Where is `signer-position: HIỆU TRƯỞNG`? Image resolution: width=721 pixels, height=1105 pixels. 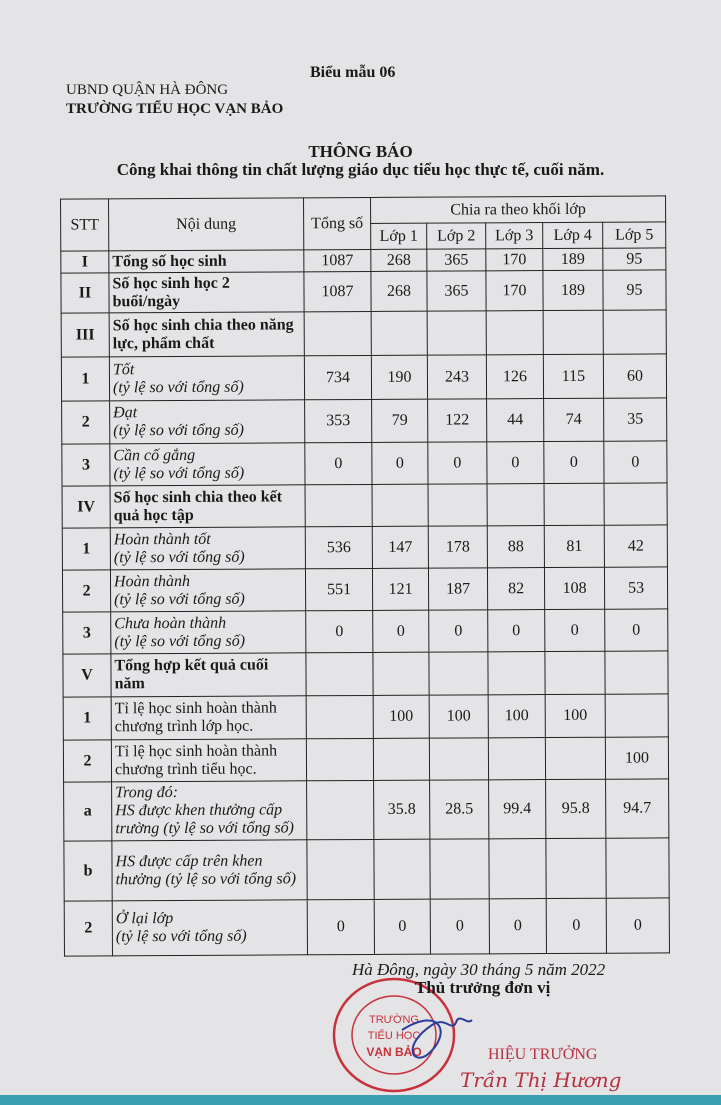 signer-position: HIỆU TRƯỞNG is located at coordinates (543, 1054).